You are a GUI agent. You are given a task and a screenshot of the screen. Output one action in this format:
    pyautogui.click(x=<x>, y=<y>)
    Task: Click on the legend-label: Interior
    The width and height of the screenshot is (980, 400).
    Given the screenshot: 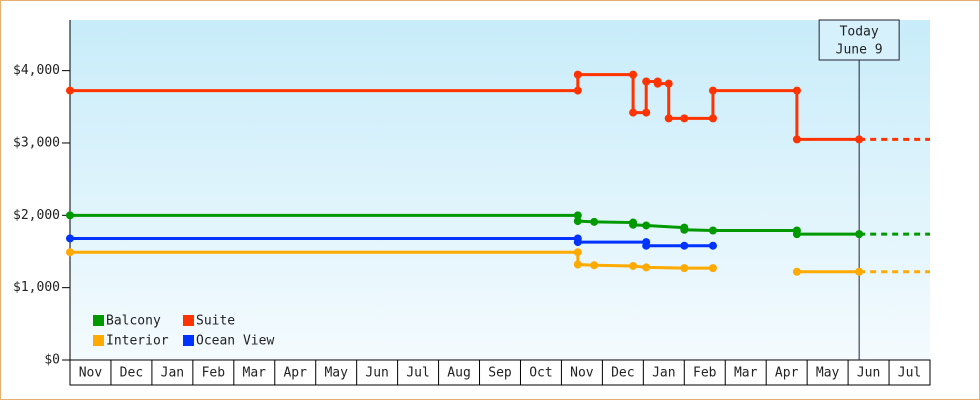 What is the action you would take?
    pyautogui.click(x=137, y=341)
    